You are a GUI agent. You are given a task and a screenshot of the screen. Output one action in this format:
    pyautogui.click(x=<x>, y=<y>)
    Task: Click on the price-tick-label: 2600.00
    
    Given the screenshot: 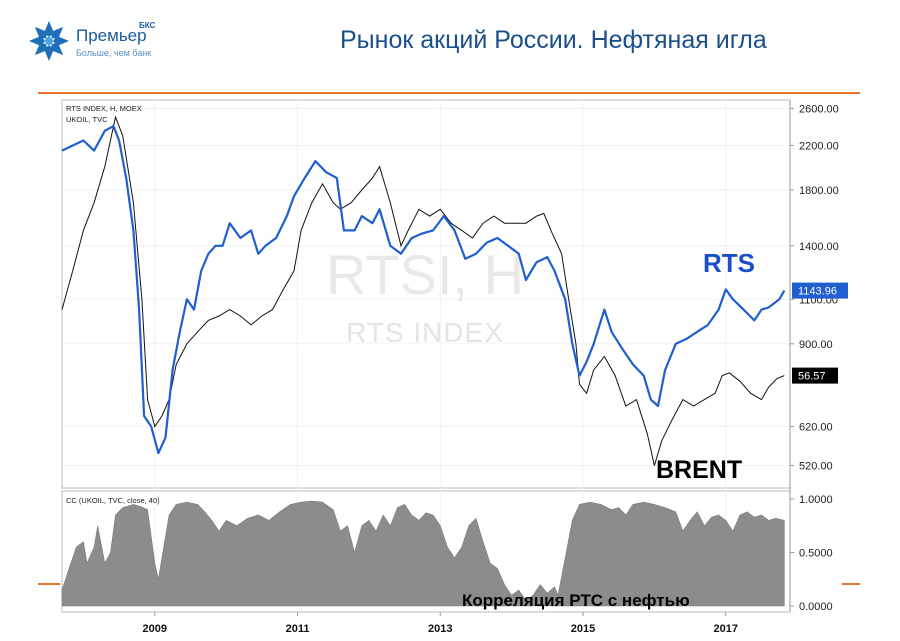 What is the action you would take?
    pyautogui.click(x=819, y=109)
    